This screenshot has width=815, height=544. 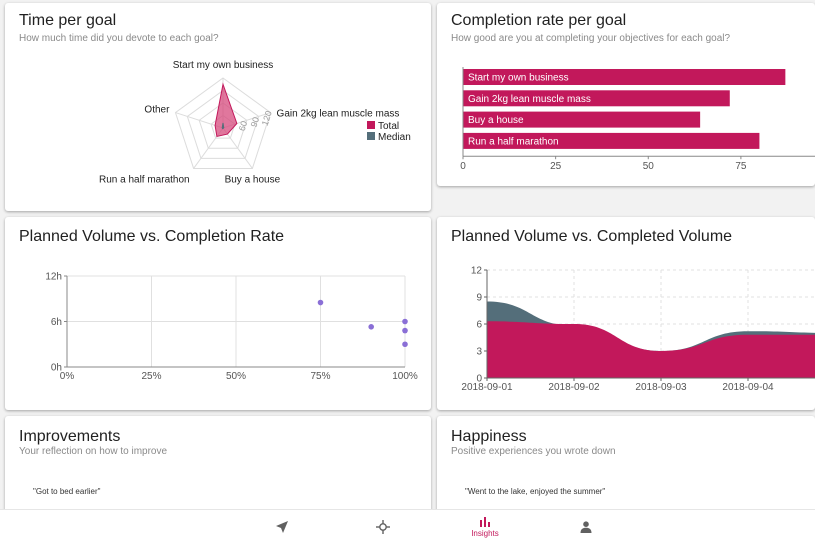 I want to click on radar-axis-label: Gain 2kg lean muscle mass, so click(x=338, y=114).